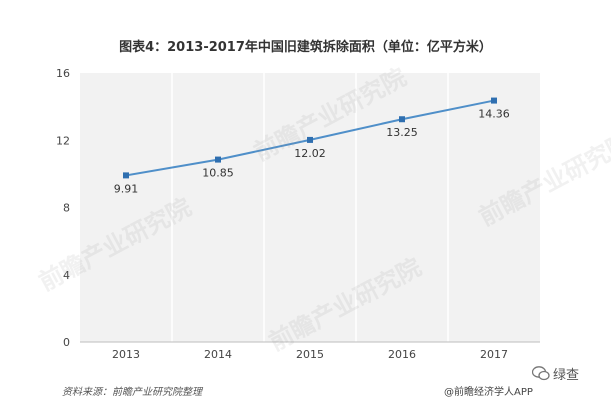  I want to click on x-tick-label: 2013, so click(126, 354).